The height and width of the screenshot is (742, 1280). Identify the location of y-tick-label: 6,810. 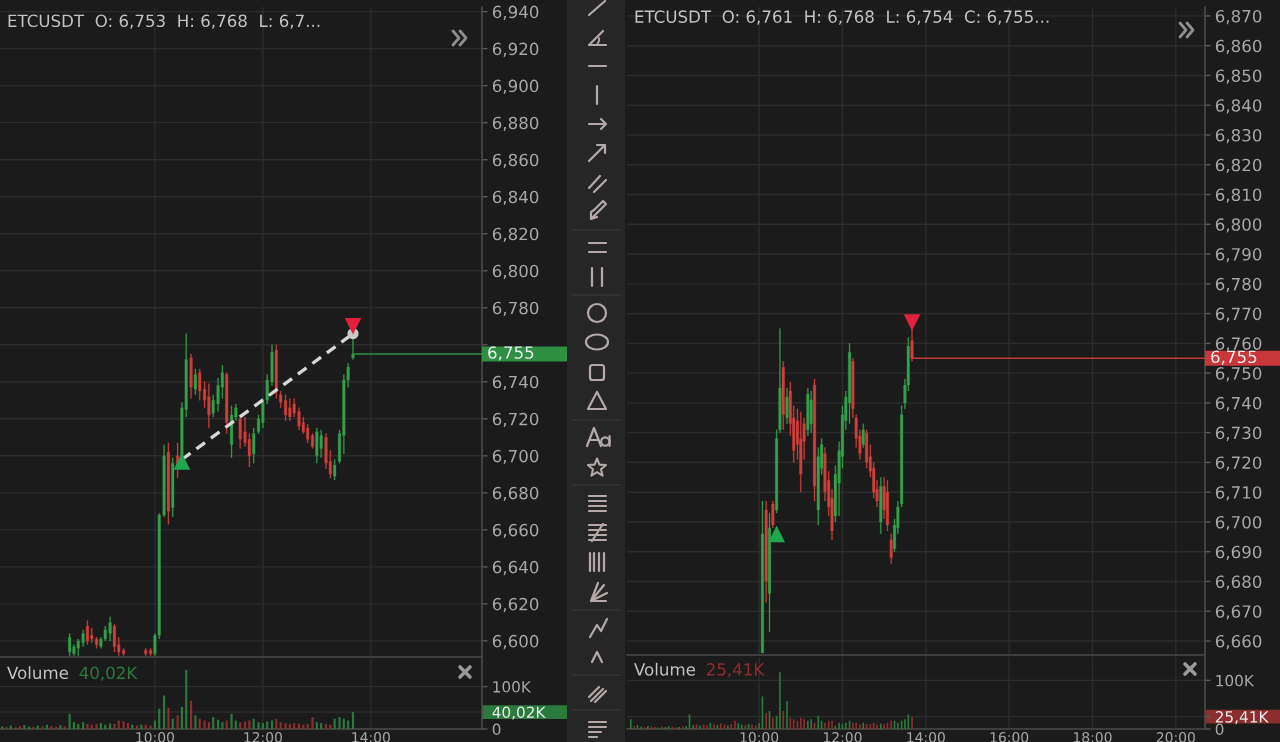
(1238, 195).